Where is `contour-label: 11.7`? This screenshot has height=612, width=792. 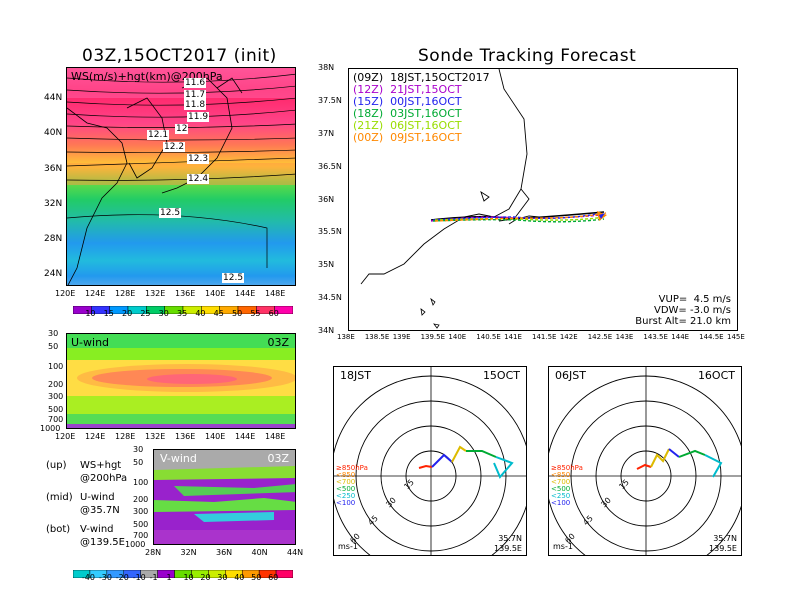 contour-label: 11.7 is located at coordinates (195, 95).